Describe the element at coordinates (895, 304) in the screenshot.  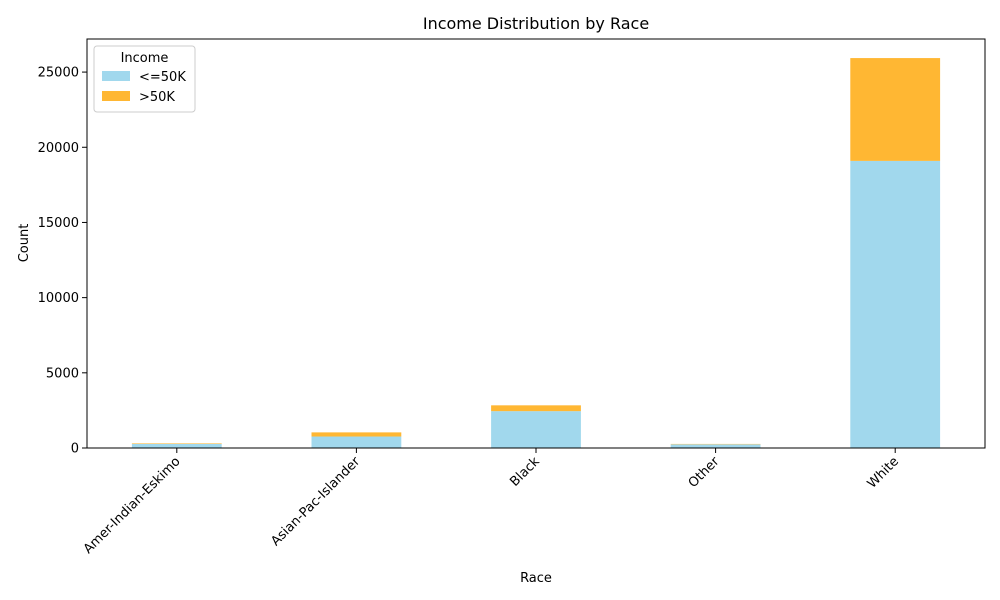
I see `bar-segment-le50k-white` at that location.